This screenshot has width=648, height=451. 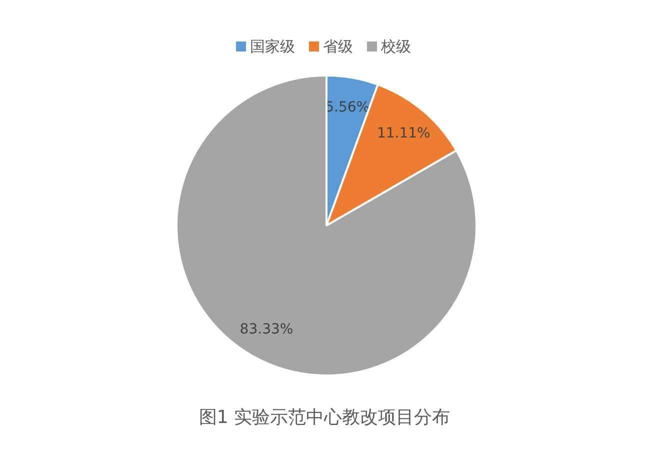 What do you see at coordinates (395, 47) in the screenshot?
I see `legend-label: 校级` at bounding box center [395, 47].